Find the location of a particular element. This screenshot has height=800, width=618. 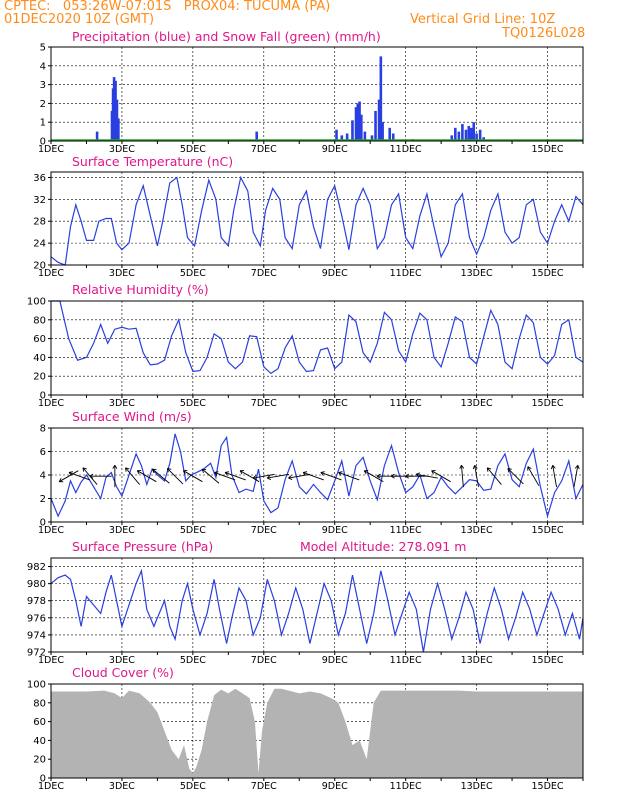

x-day-label: 7DEC is located at coordinates (264, 149).